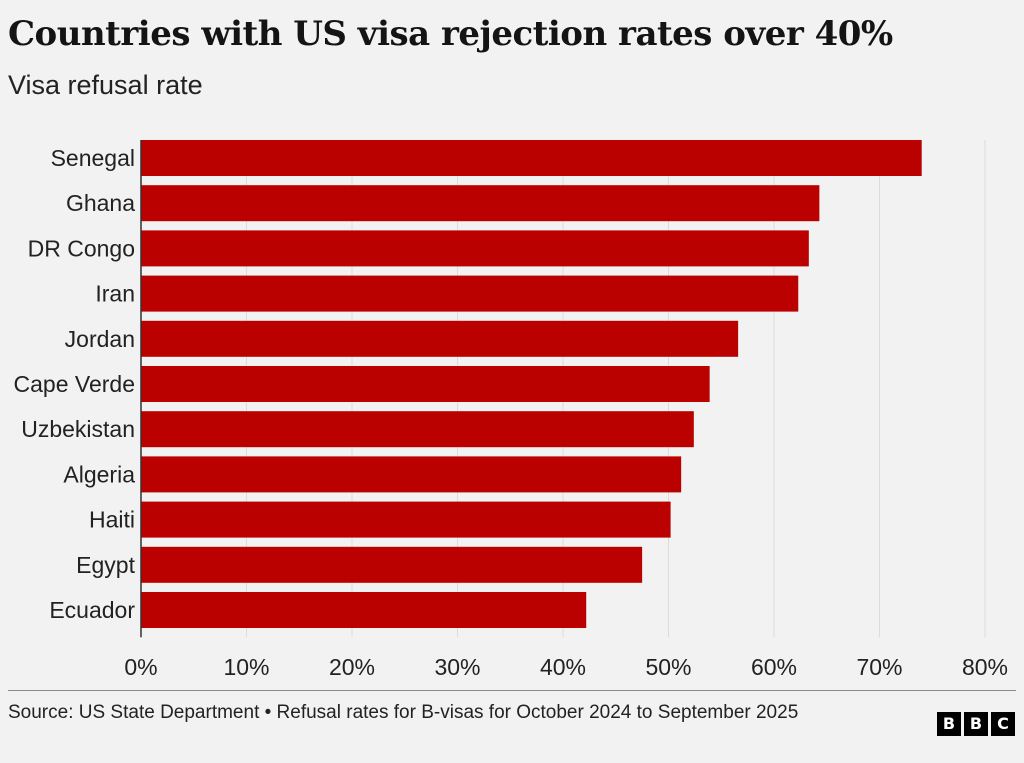  I want to click on chart-subtitle: Visa refusal rate, so click(105, 85).